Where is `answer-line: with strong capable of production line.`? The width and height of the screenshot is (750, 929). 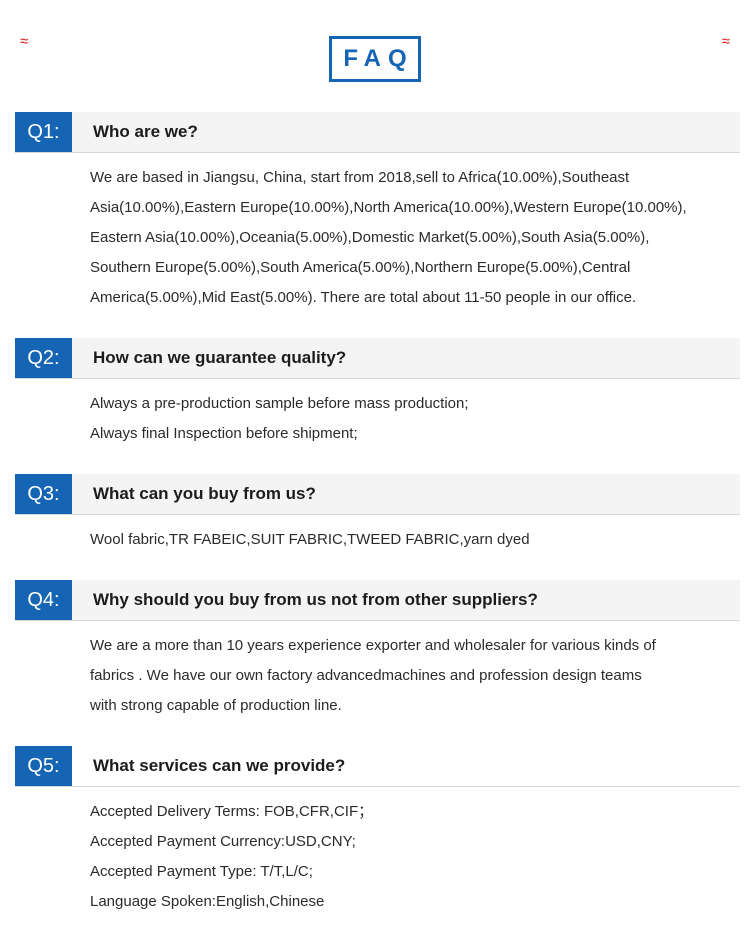 answer-line: with strong capable of production line. is located at coordinates (216, 705).